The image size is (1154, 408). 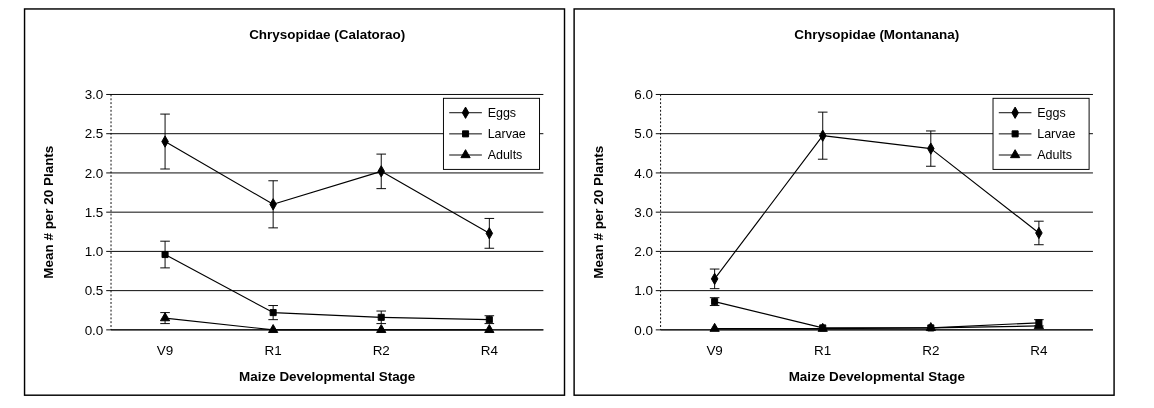 I want to click on chart-title: Chrysopidae (Calatorao), so click(x=327, y=34).